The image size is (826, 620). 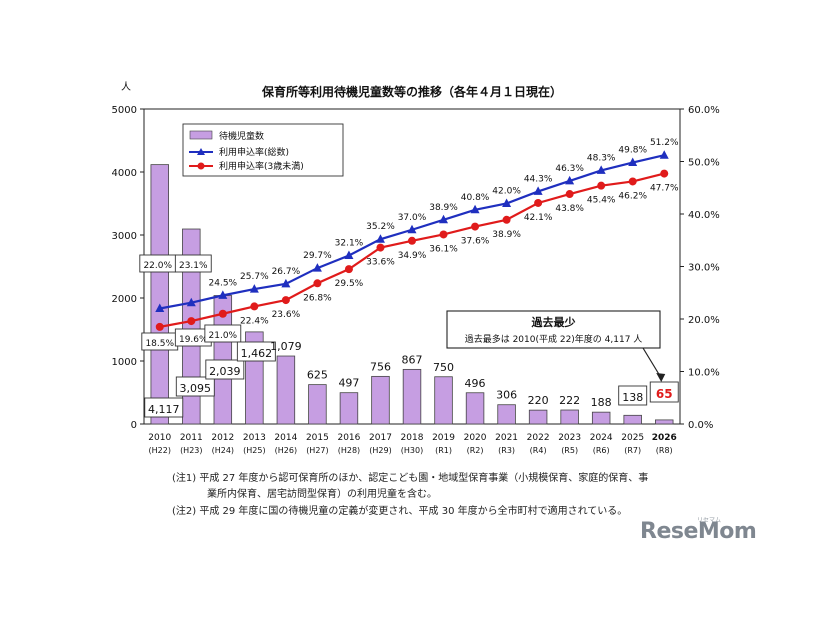 I want to click on bar-value-label: 188, so click(x=601, y=402).